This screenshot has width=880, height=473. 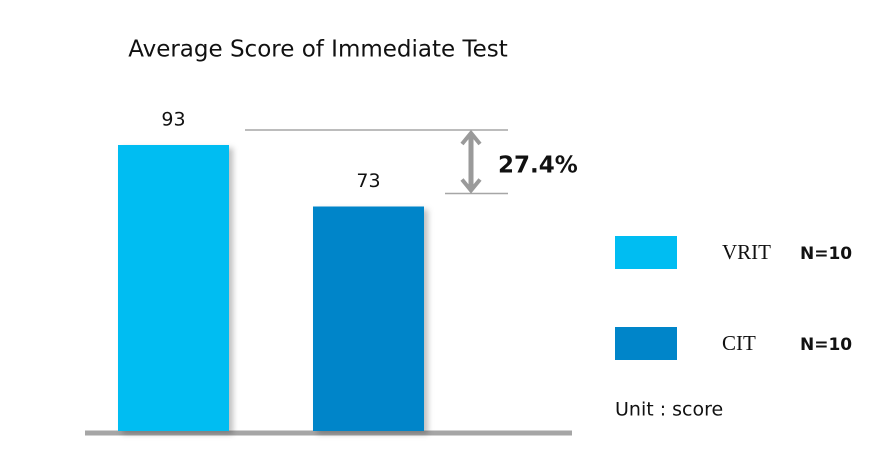 I want to click on value-label: 93, so click(x=173, y=120).